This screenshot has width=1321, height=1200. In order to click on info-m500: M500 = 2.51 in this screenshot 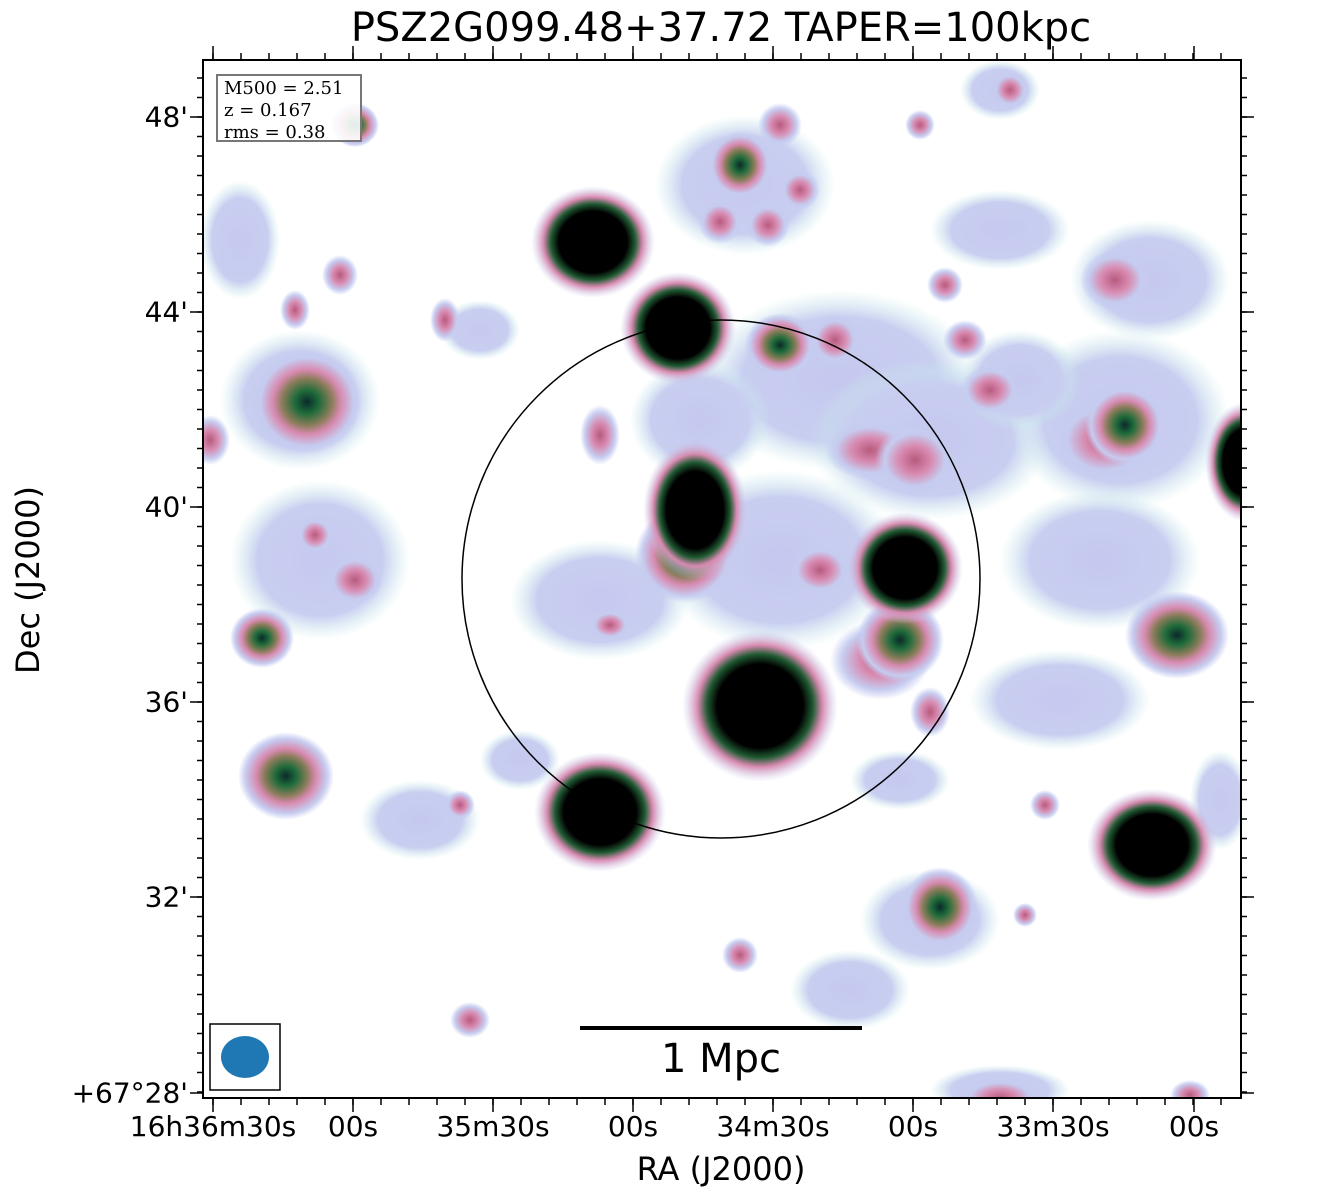, I will do `click(284, 88)`.